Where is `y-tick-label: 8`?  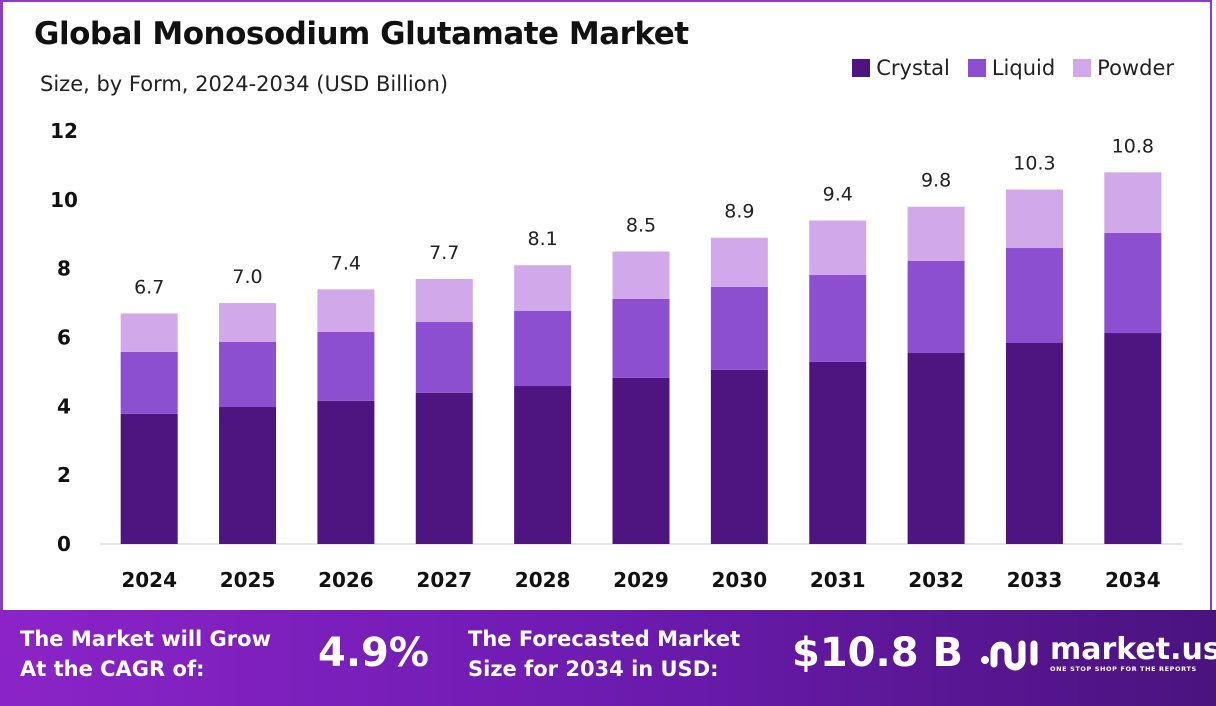 y-tick-label: 8 is located at coordinates (64, 269).